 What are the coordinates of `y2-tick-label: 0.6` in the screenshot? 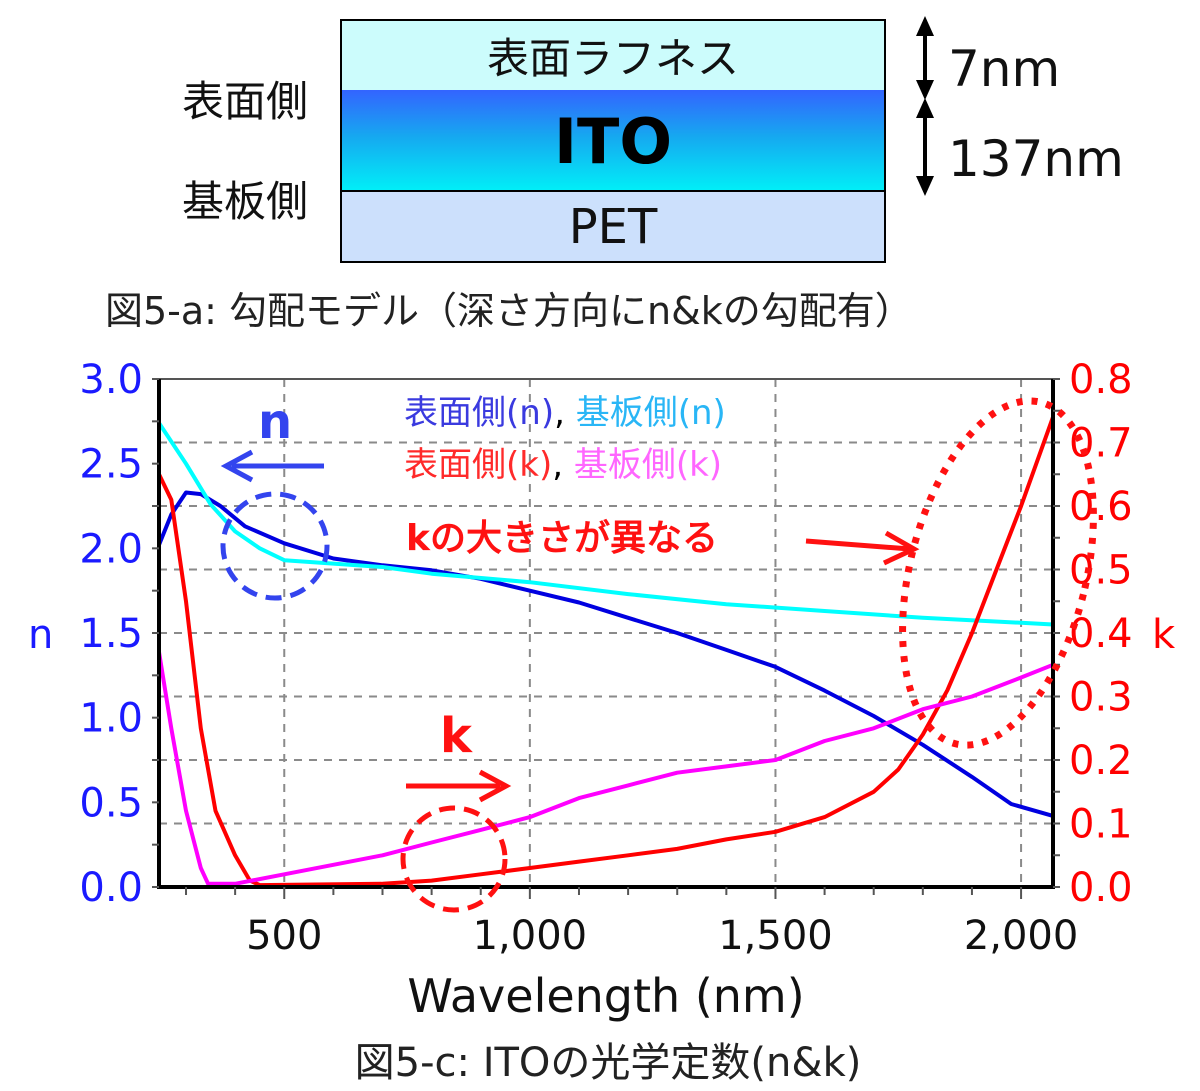 It's located at (1101, 507).